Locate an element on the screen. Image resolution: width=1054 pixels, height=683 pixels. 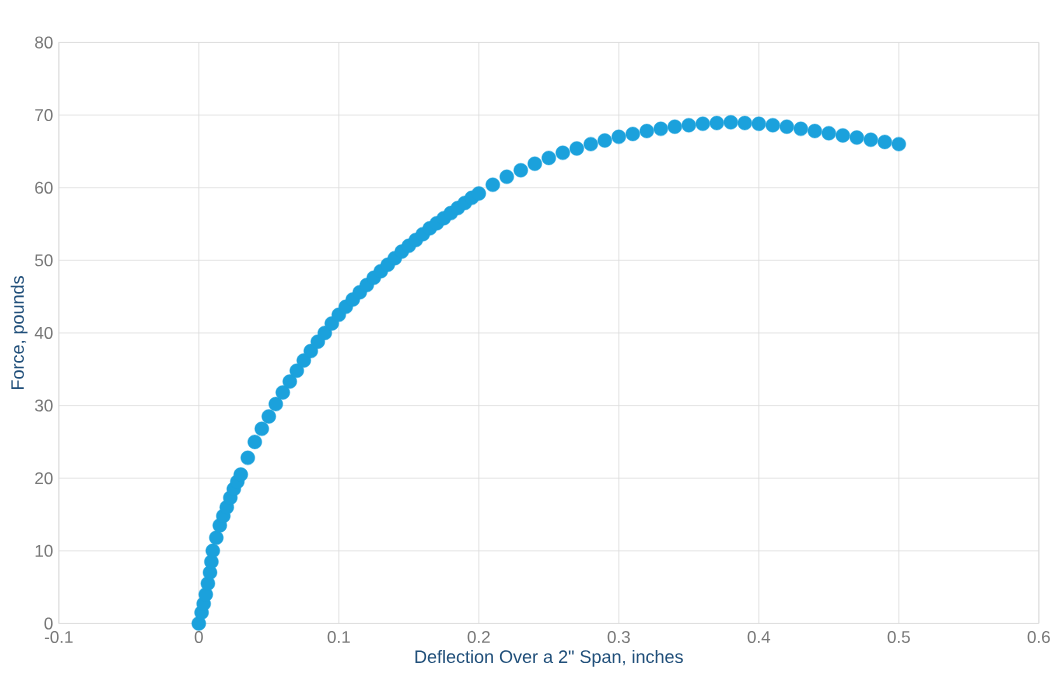
x-tick-label: 0.3 is located at coordinates (618, 637).